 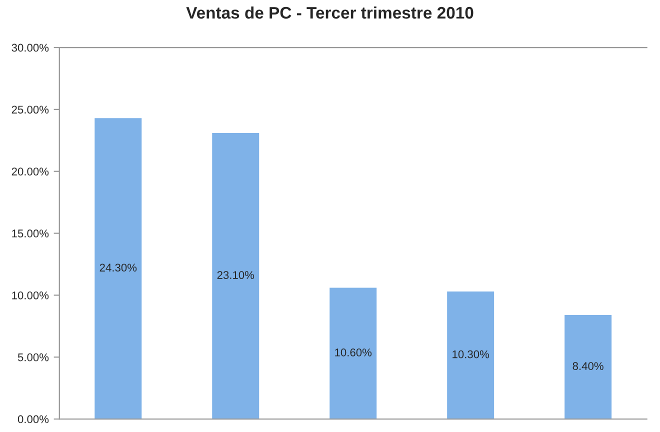 I want to click on data-label: 10.30%, so click(x=471, y=354).